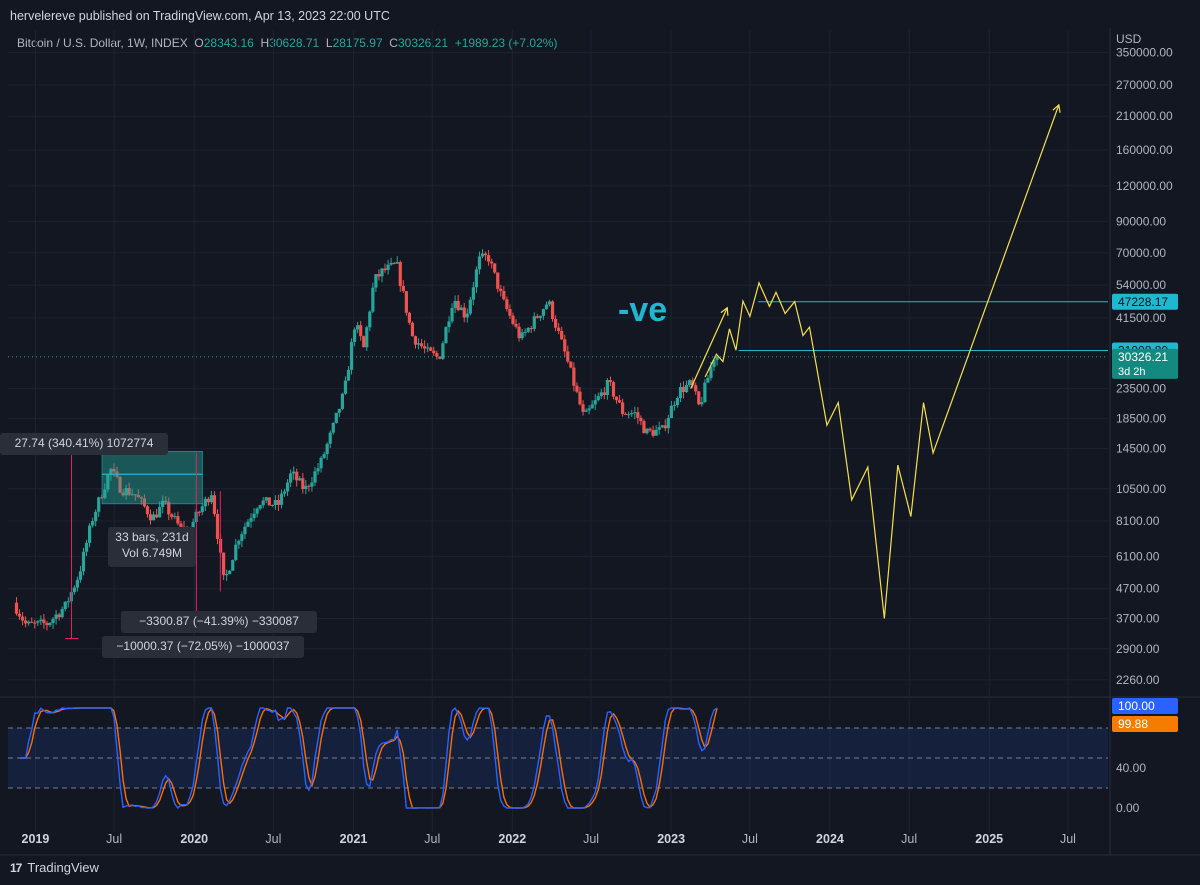 The width and height of the screenshot is (1200, 885). What do you see at coordinates (354, 839) in the screenshot?
I see `x-tick-label: 2021` at bounding box center [354, 839].